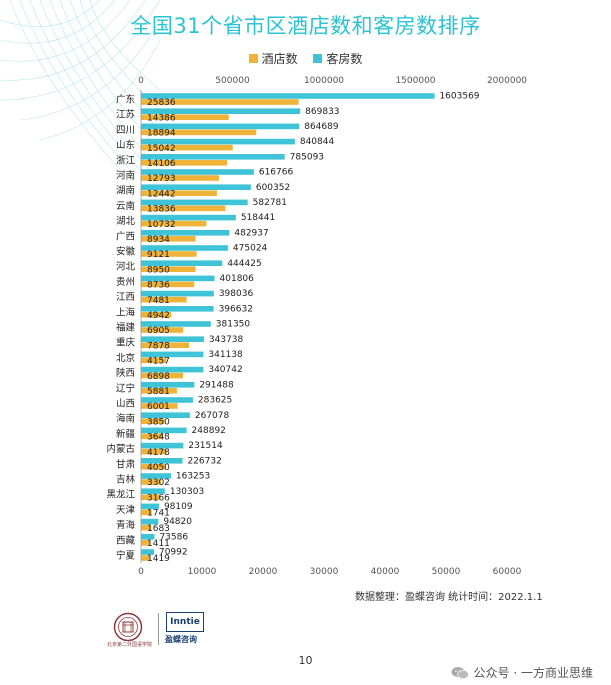 The image size is (611, 685). What do you see at coordinates (158, 286) in the screenshot?
I see `data-label-hotels: 8736` at bounding box center [158, 286].